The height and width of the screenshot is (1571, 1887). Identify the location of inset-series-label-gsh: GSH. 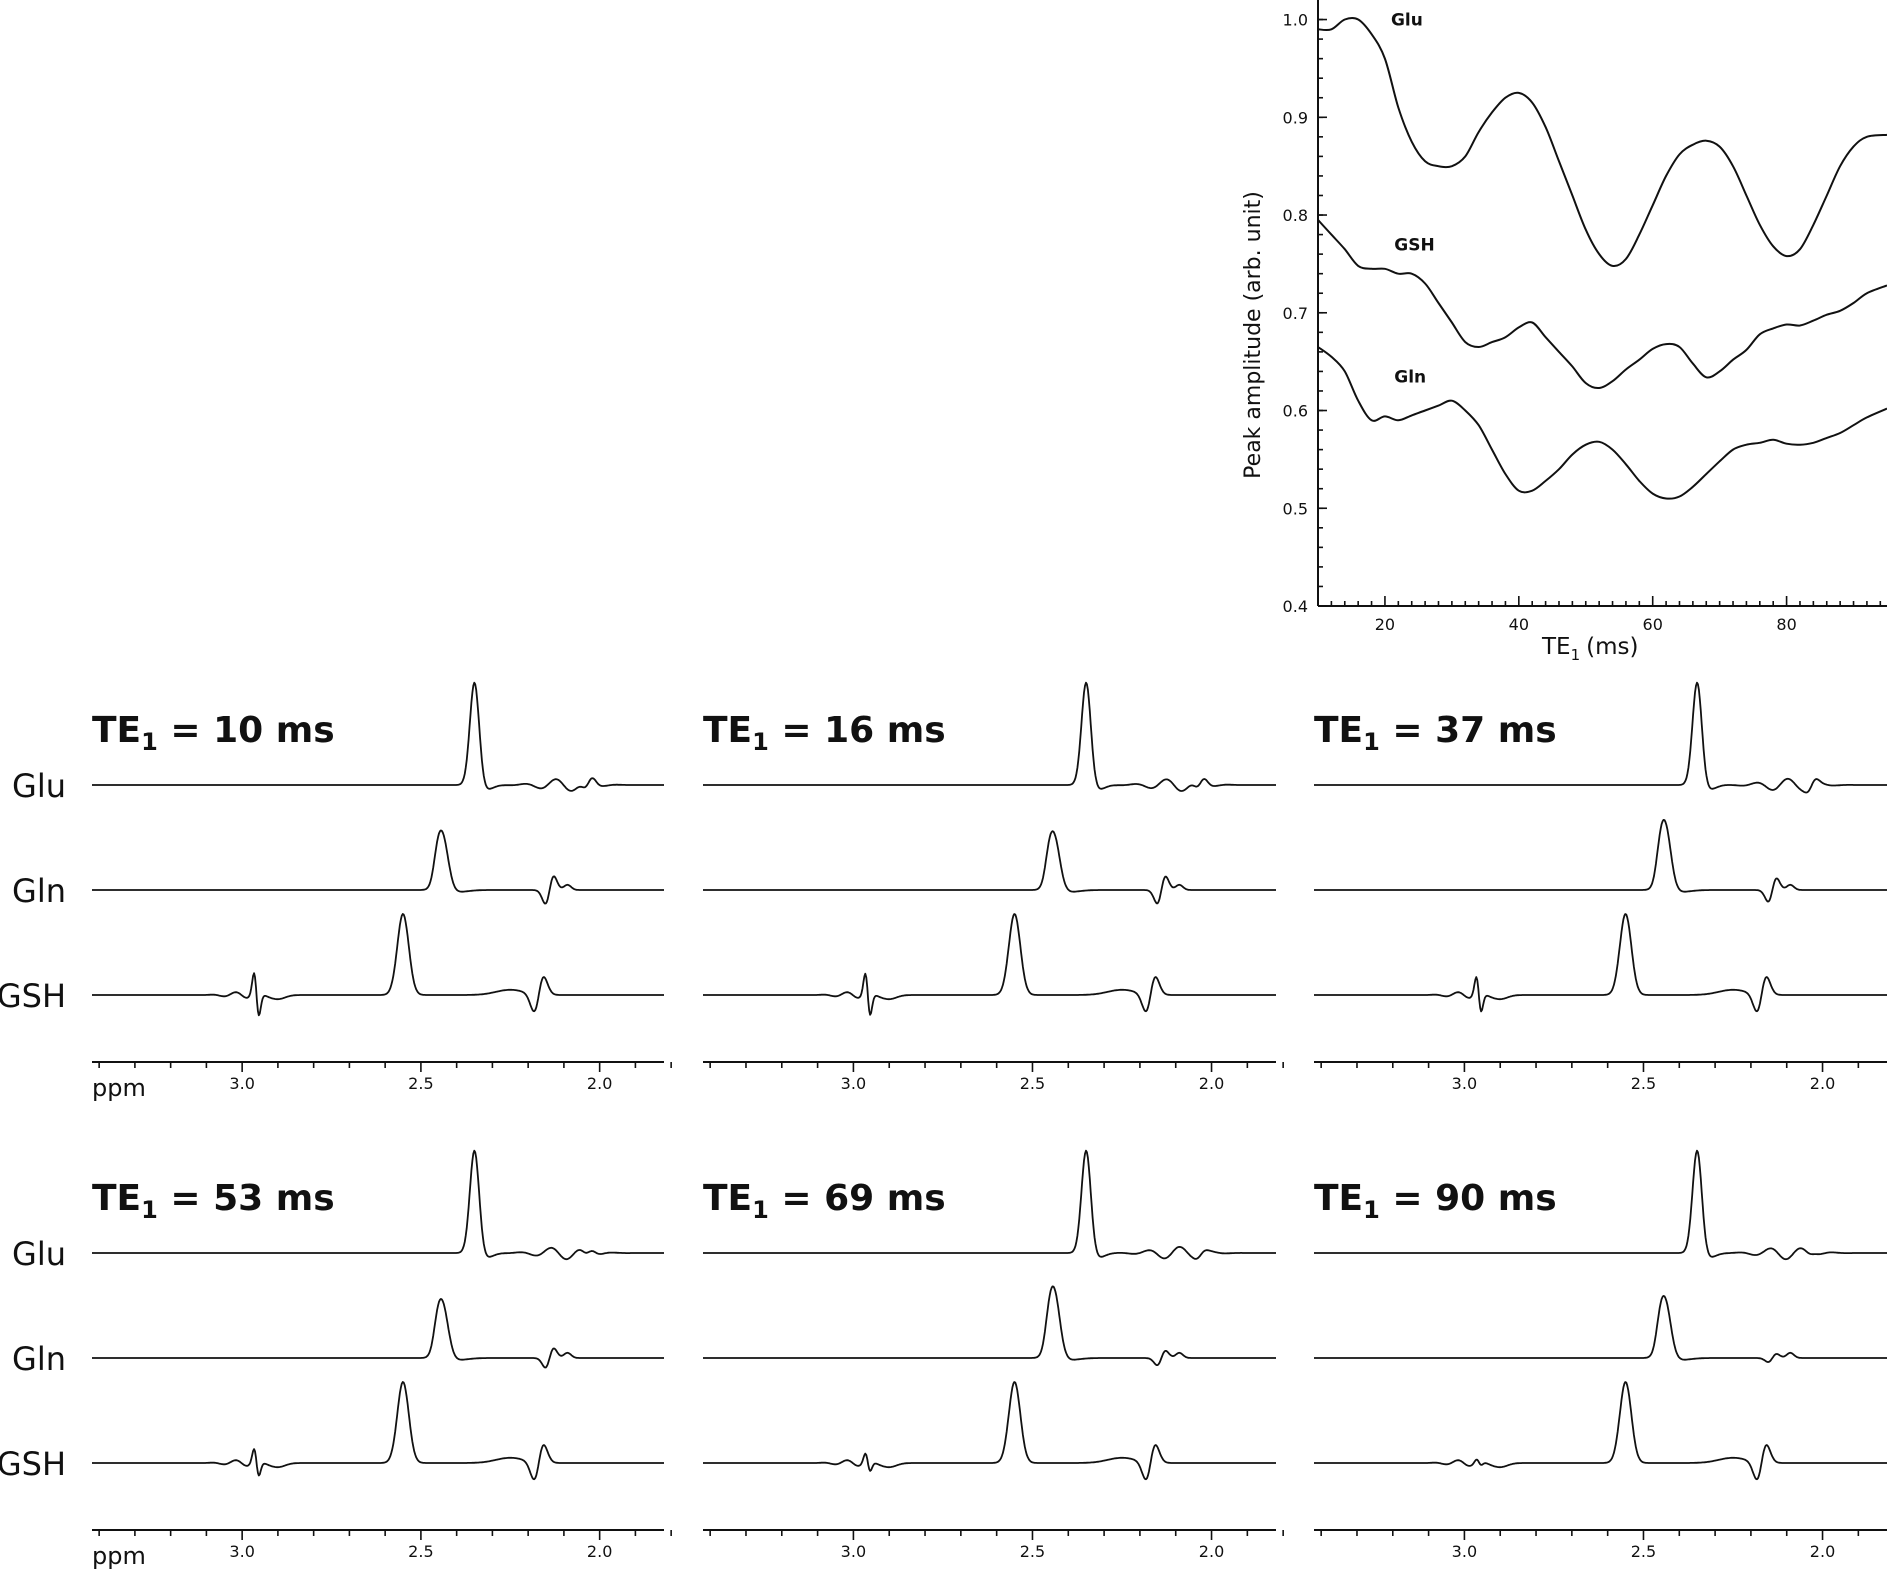
(1414, 245).